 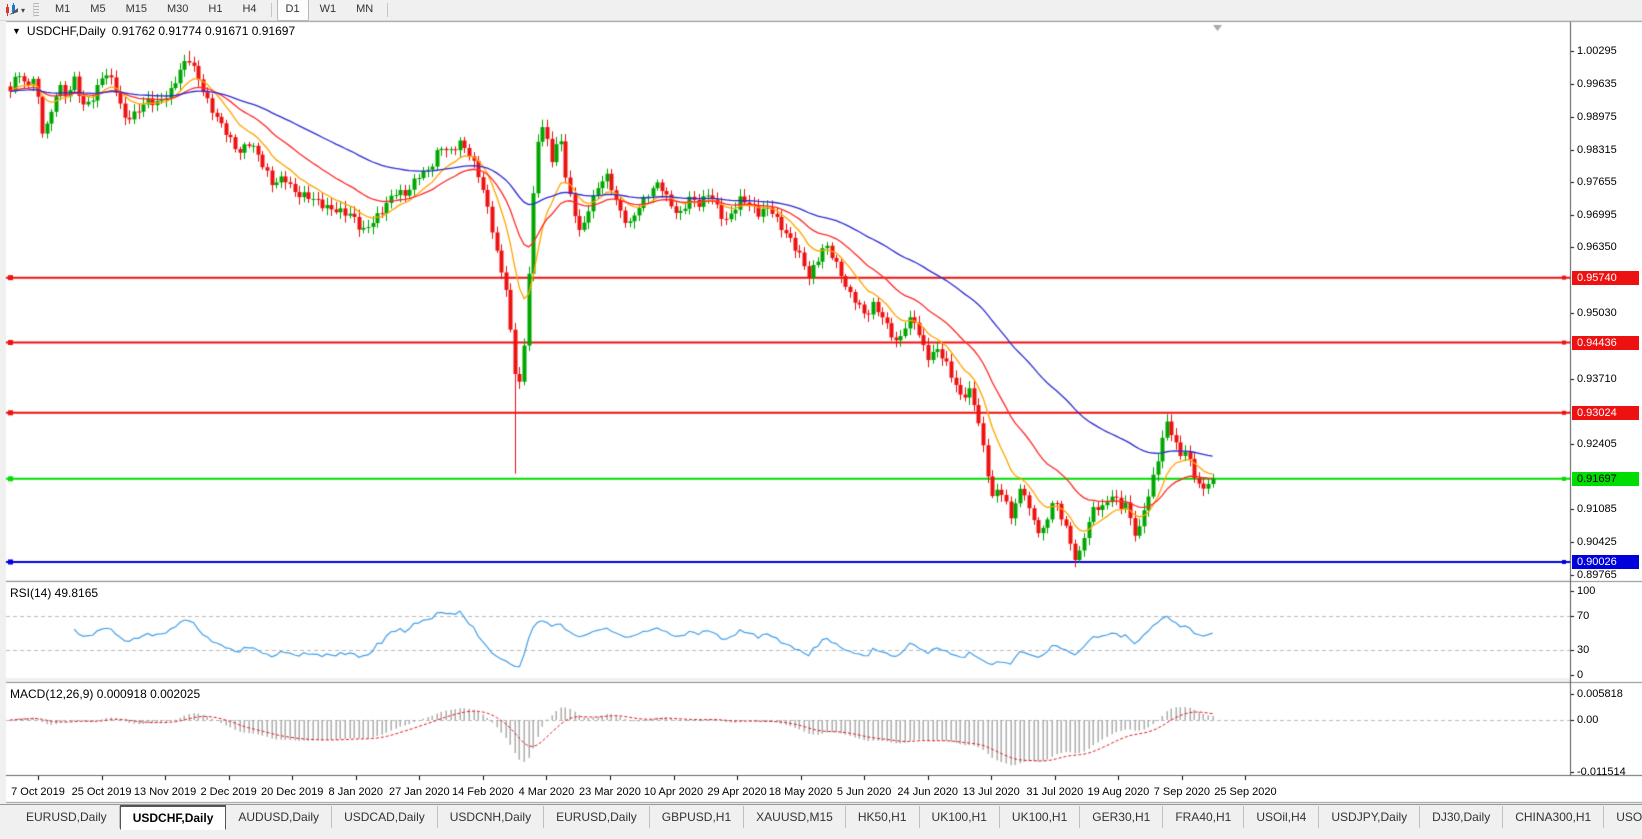 I want to click on price-tick-label: 0.96350, so click(x=1597, y=247).